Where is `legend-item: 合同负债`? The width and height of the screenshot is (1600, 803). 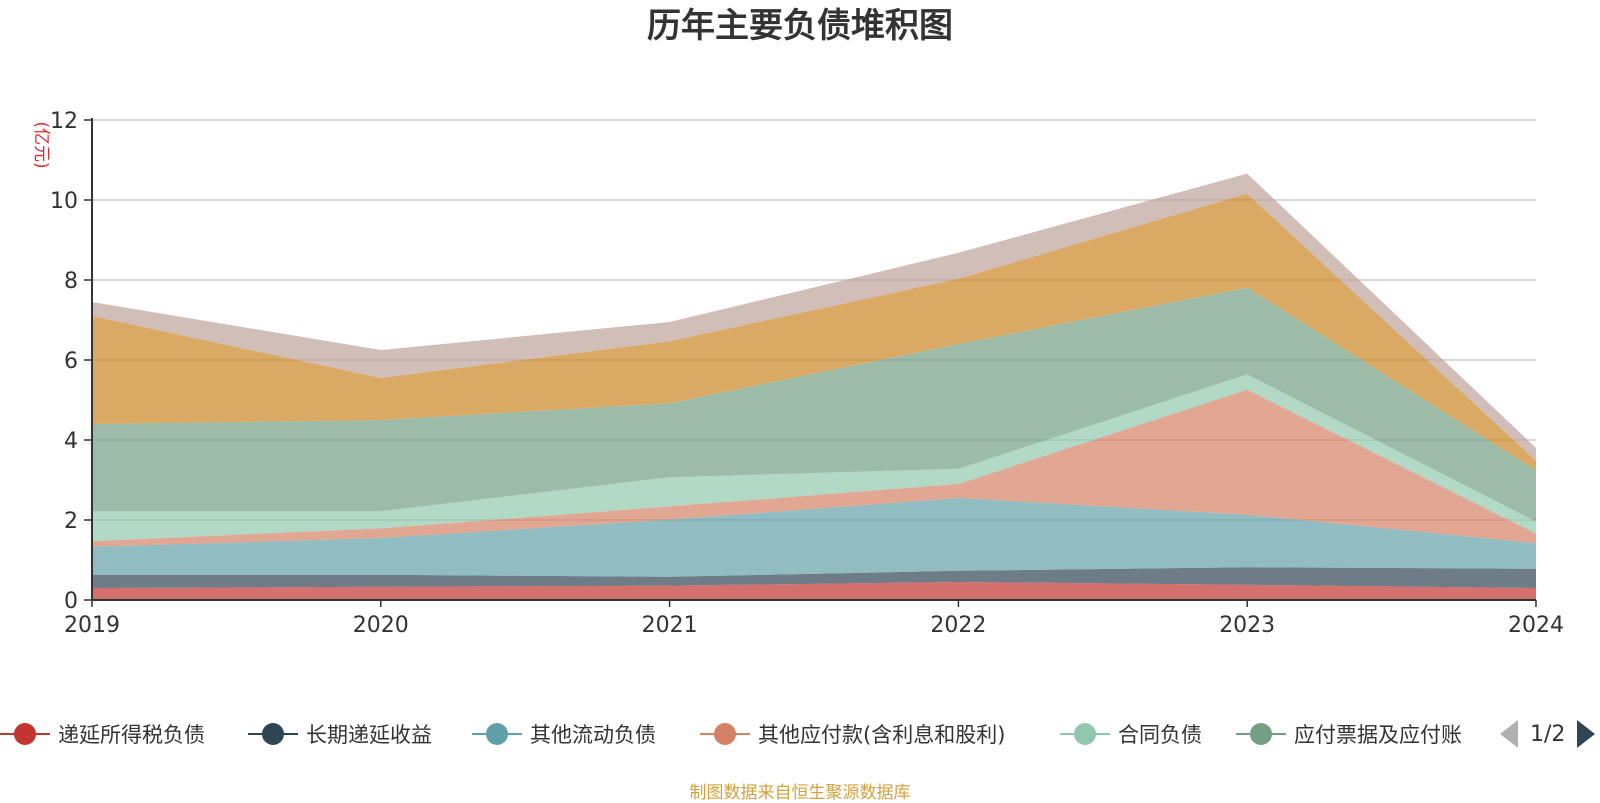
legend-item: 合同负债 is located at coordinates (1131, 734).